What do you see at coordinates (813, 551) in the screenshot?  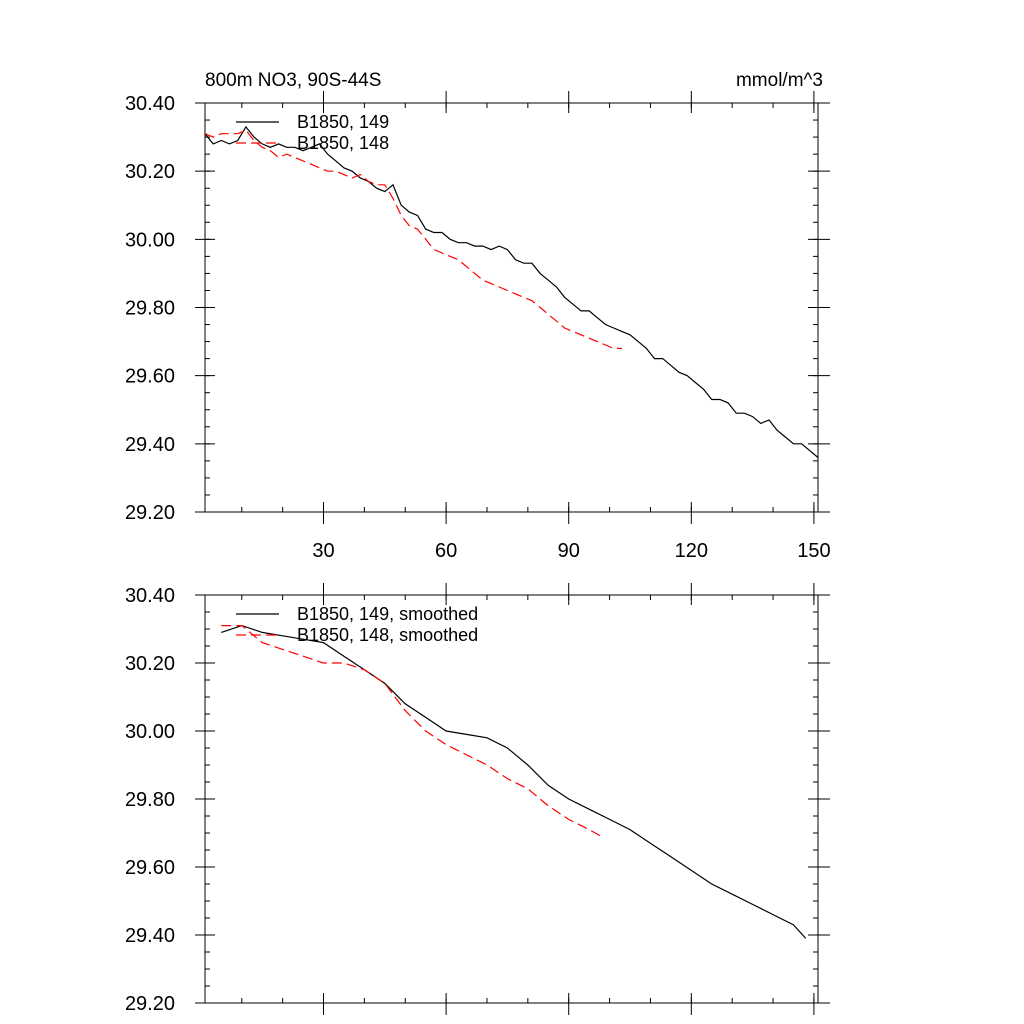 I see `x-tick-label: 150` at bounding box center [813, 551].